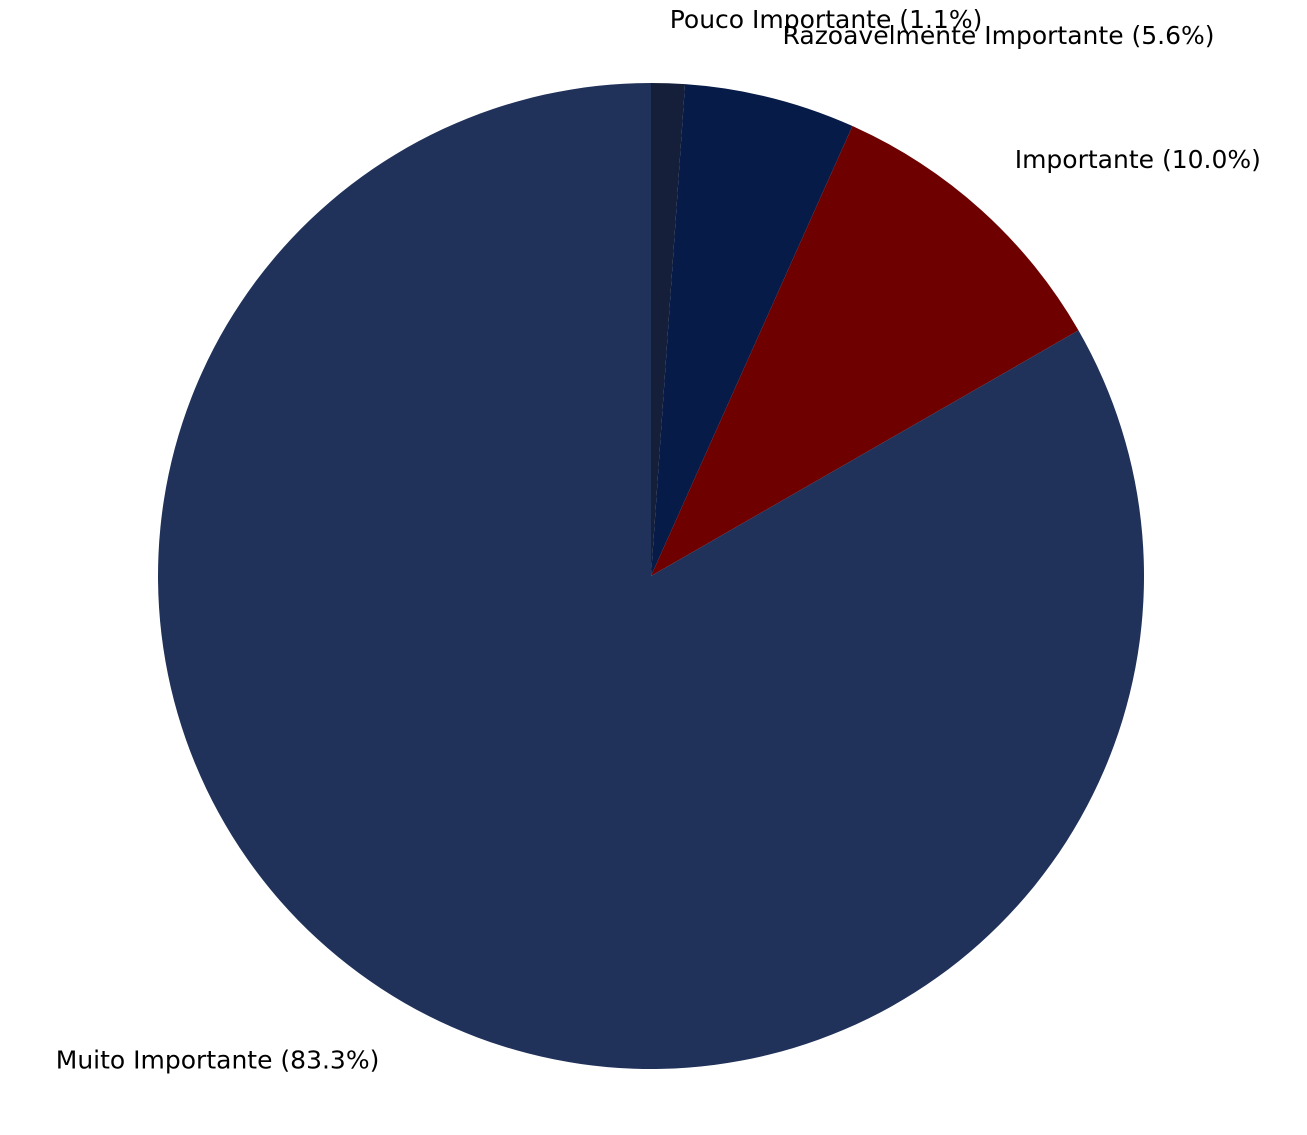 The image size is (1307, 1135). I want to click on pie-slice-label: Importante (10.0%), so click(1138, 159).